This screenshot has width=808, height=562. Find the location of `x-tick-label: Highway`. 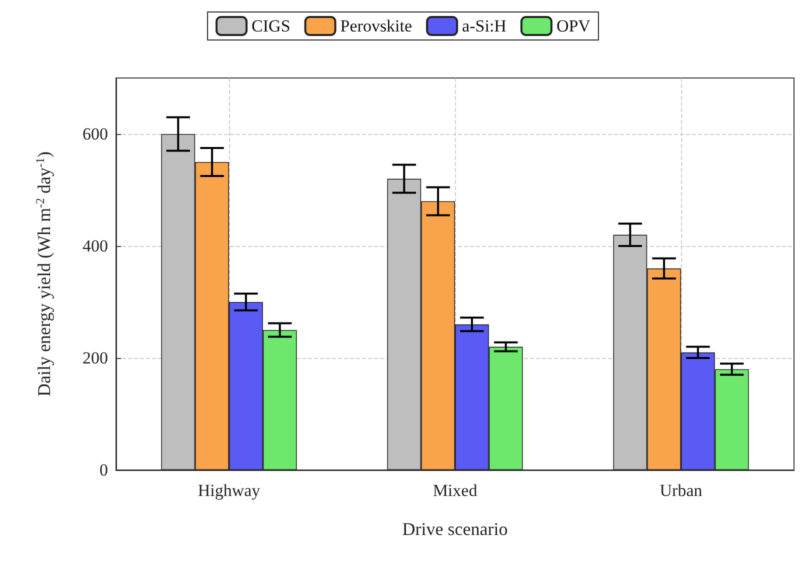

x-tick-label: Highway is located at coordinates (229, 490).